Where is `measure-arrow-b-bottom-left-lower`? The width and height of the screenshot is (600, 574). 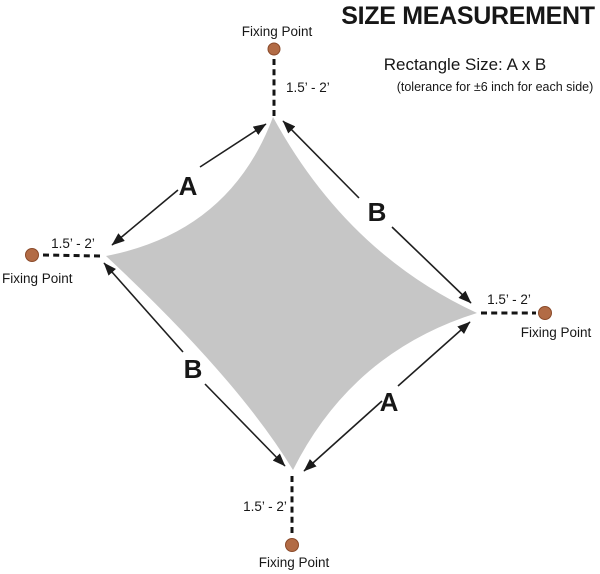
measure-arrow-b-bottom-left-lower is located at coordinates (245, 425).